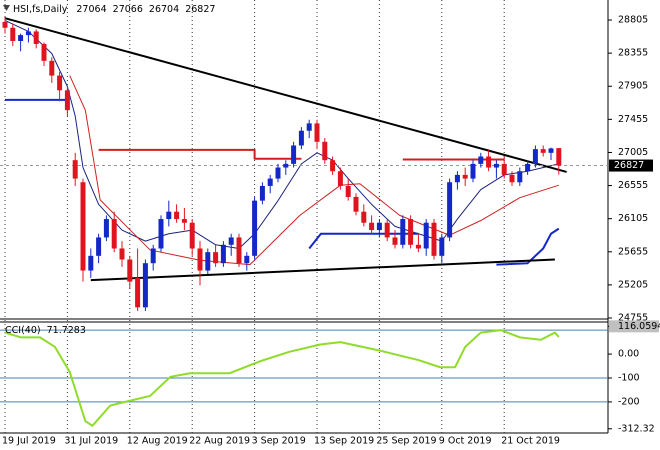  What do you see at coordinates (628, 354) in the screenshot?
I see `y-tick-label: 0.00` at bounding box center [628, 354].